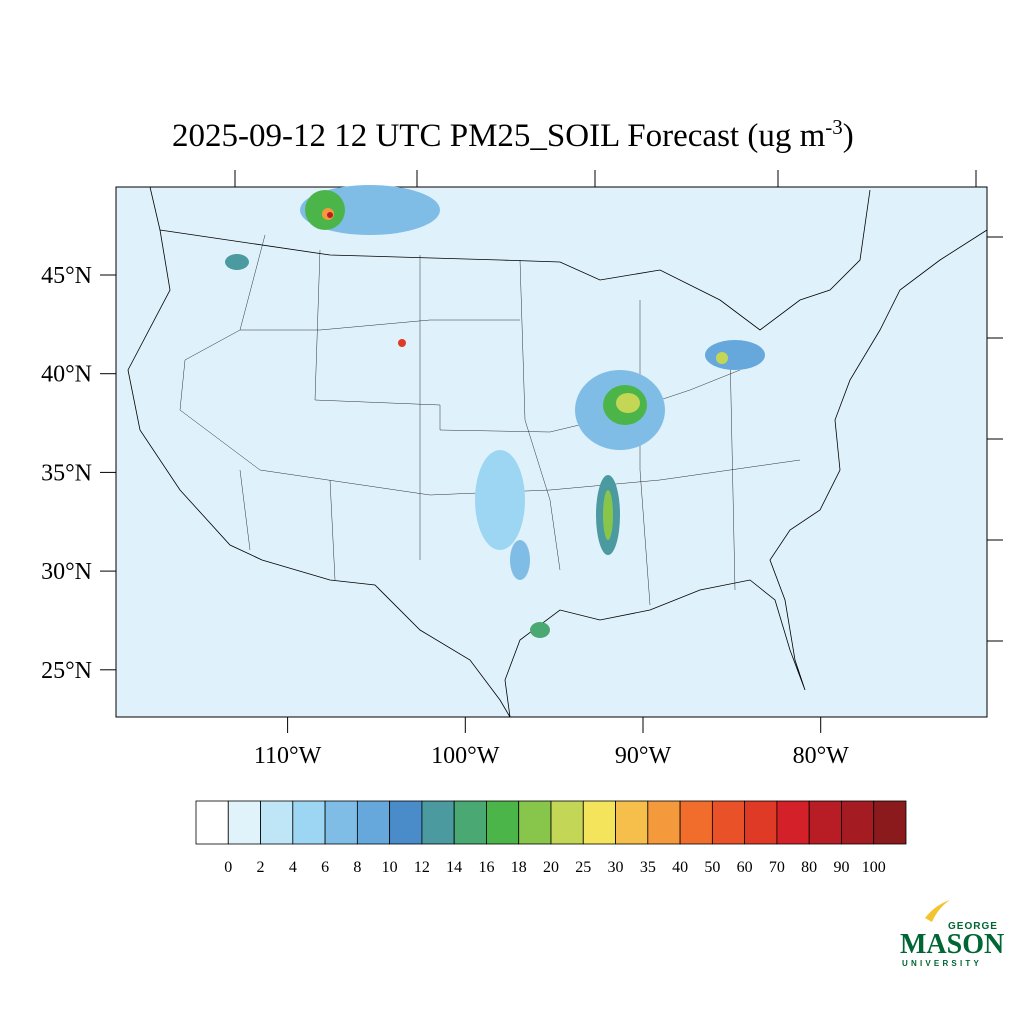 The height and width of the screenshot is (1024, 1024). I want to click on colorbar-label: 4, so click(293, 867).